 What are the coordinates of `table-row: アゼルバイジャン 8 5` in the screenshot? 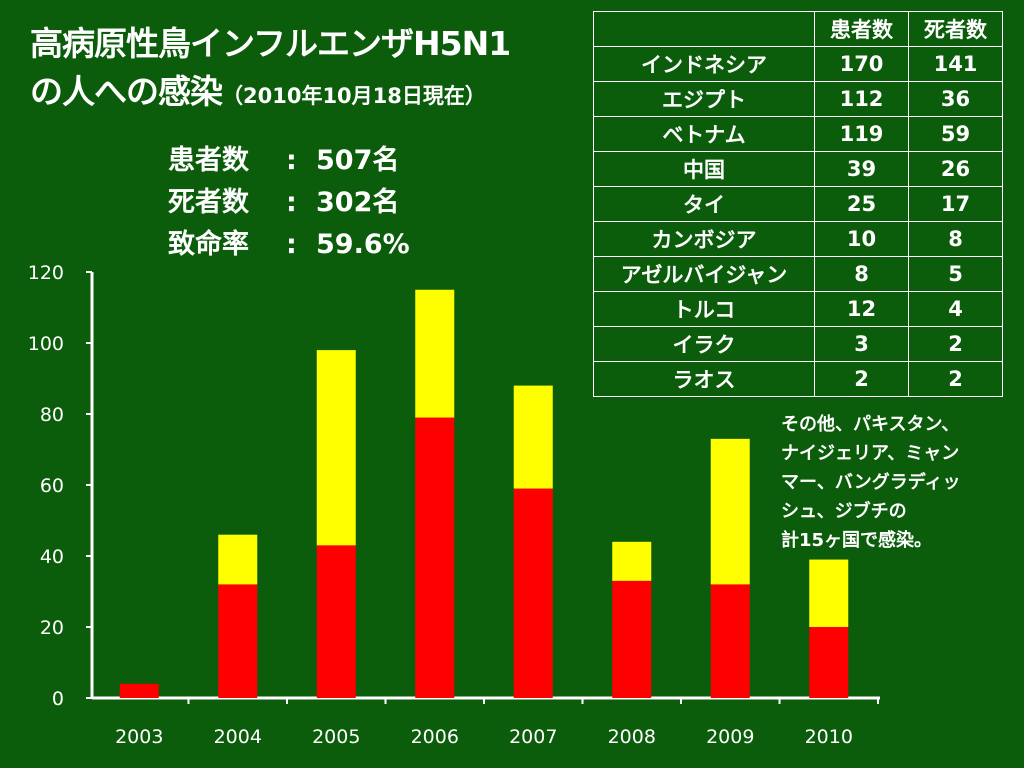 It's located at (798, 274).